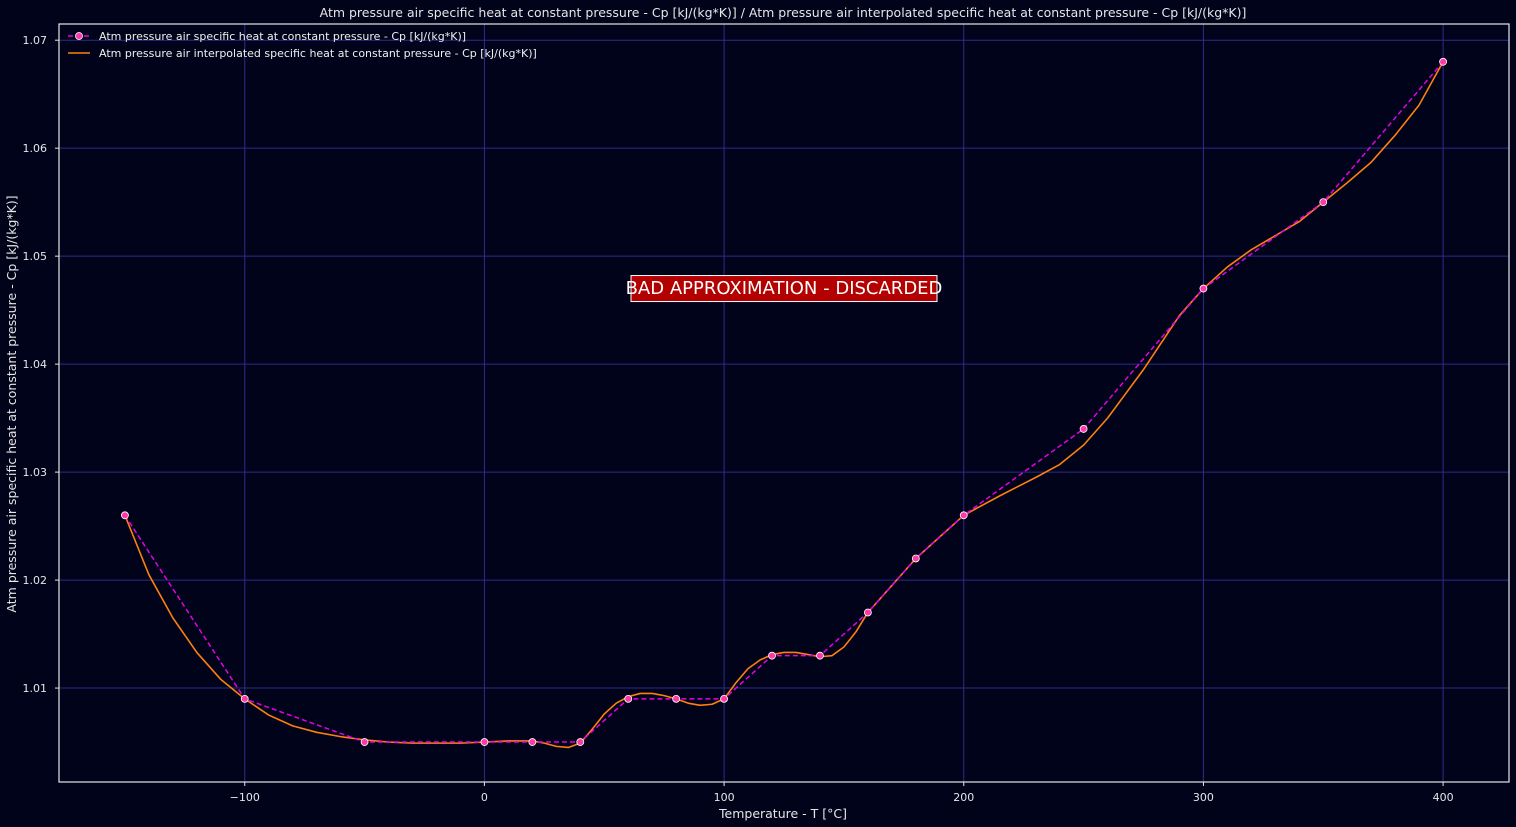  What do you see at coordinates (35, 256) in the screenshot?
I see `y-tick-label: 1.05` at bounding box center [35, 256].